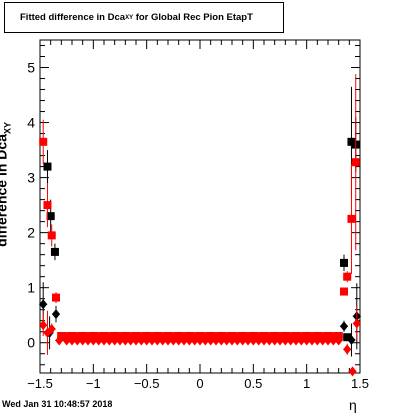 Image resolution: width=400 pixels, height=414 pixels. Describe the element at coordinates (147, 383) in the screenshot. I see `x-tick-label: −0.5` at that location.